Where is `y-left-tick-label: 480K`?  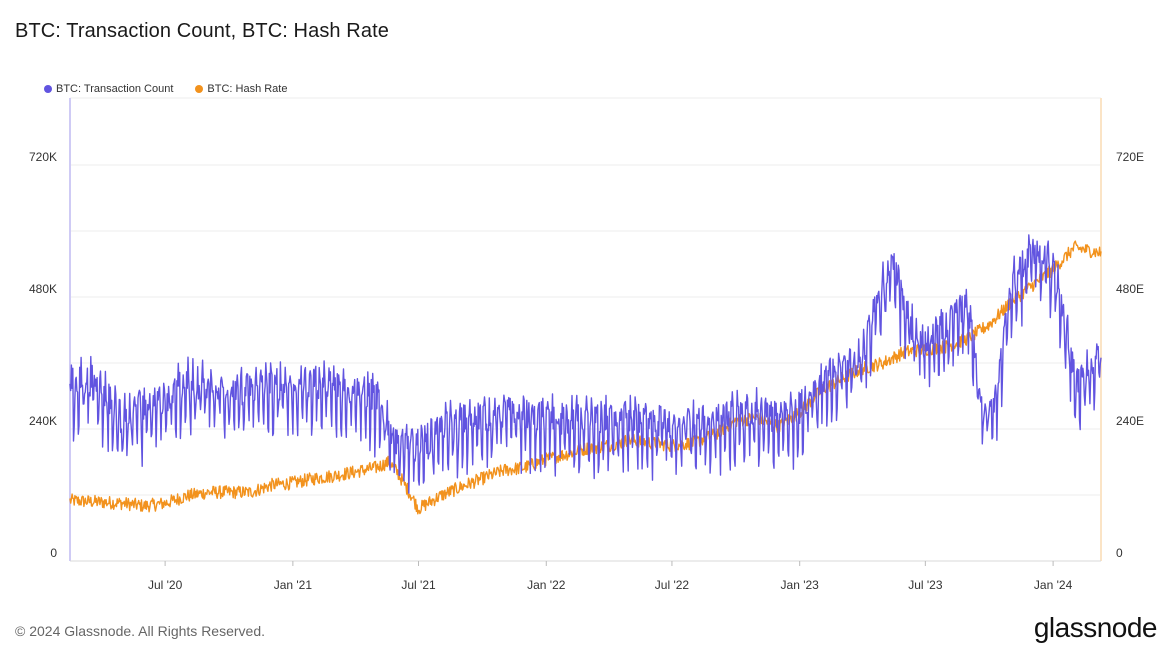 y-left-tick-label: 480K is located at coordinates (43, 289).